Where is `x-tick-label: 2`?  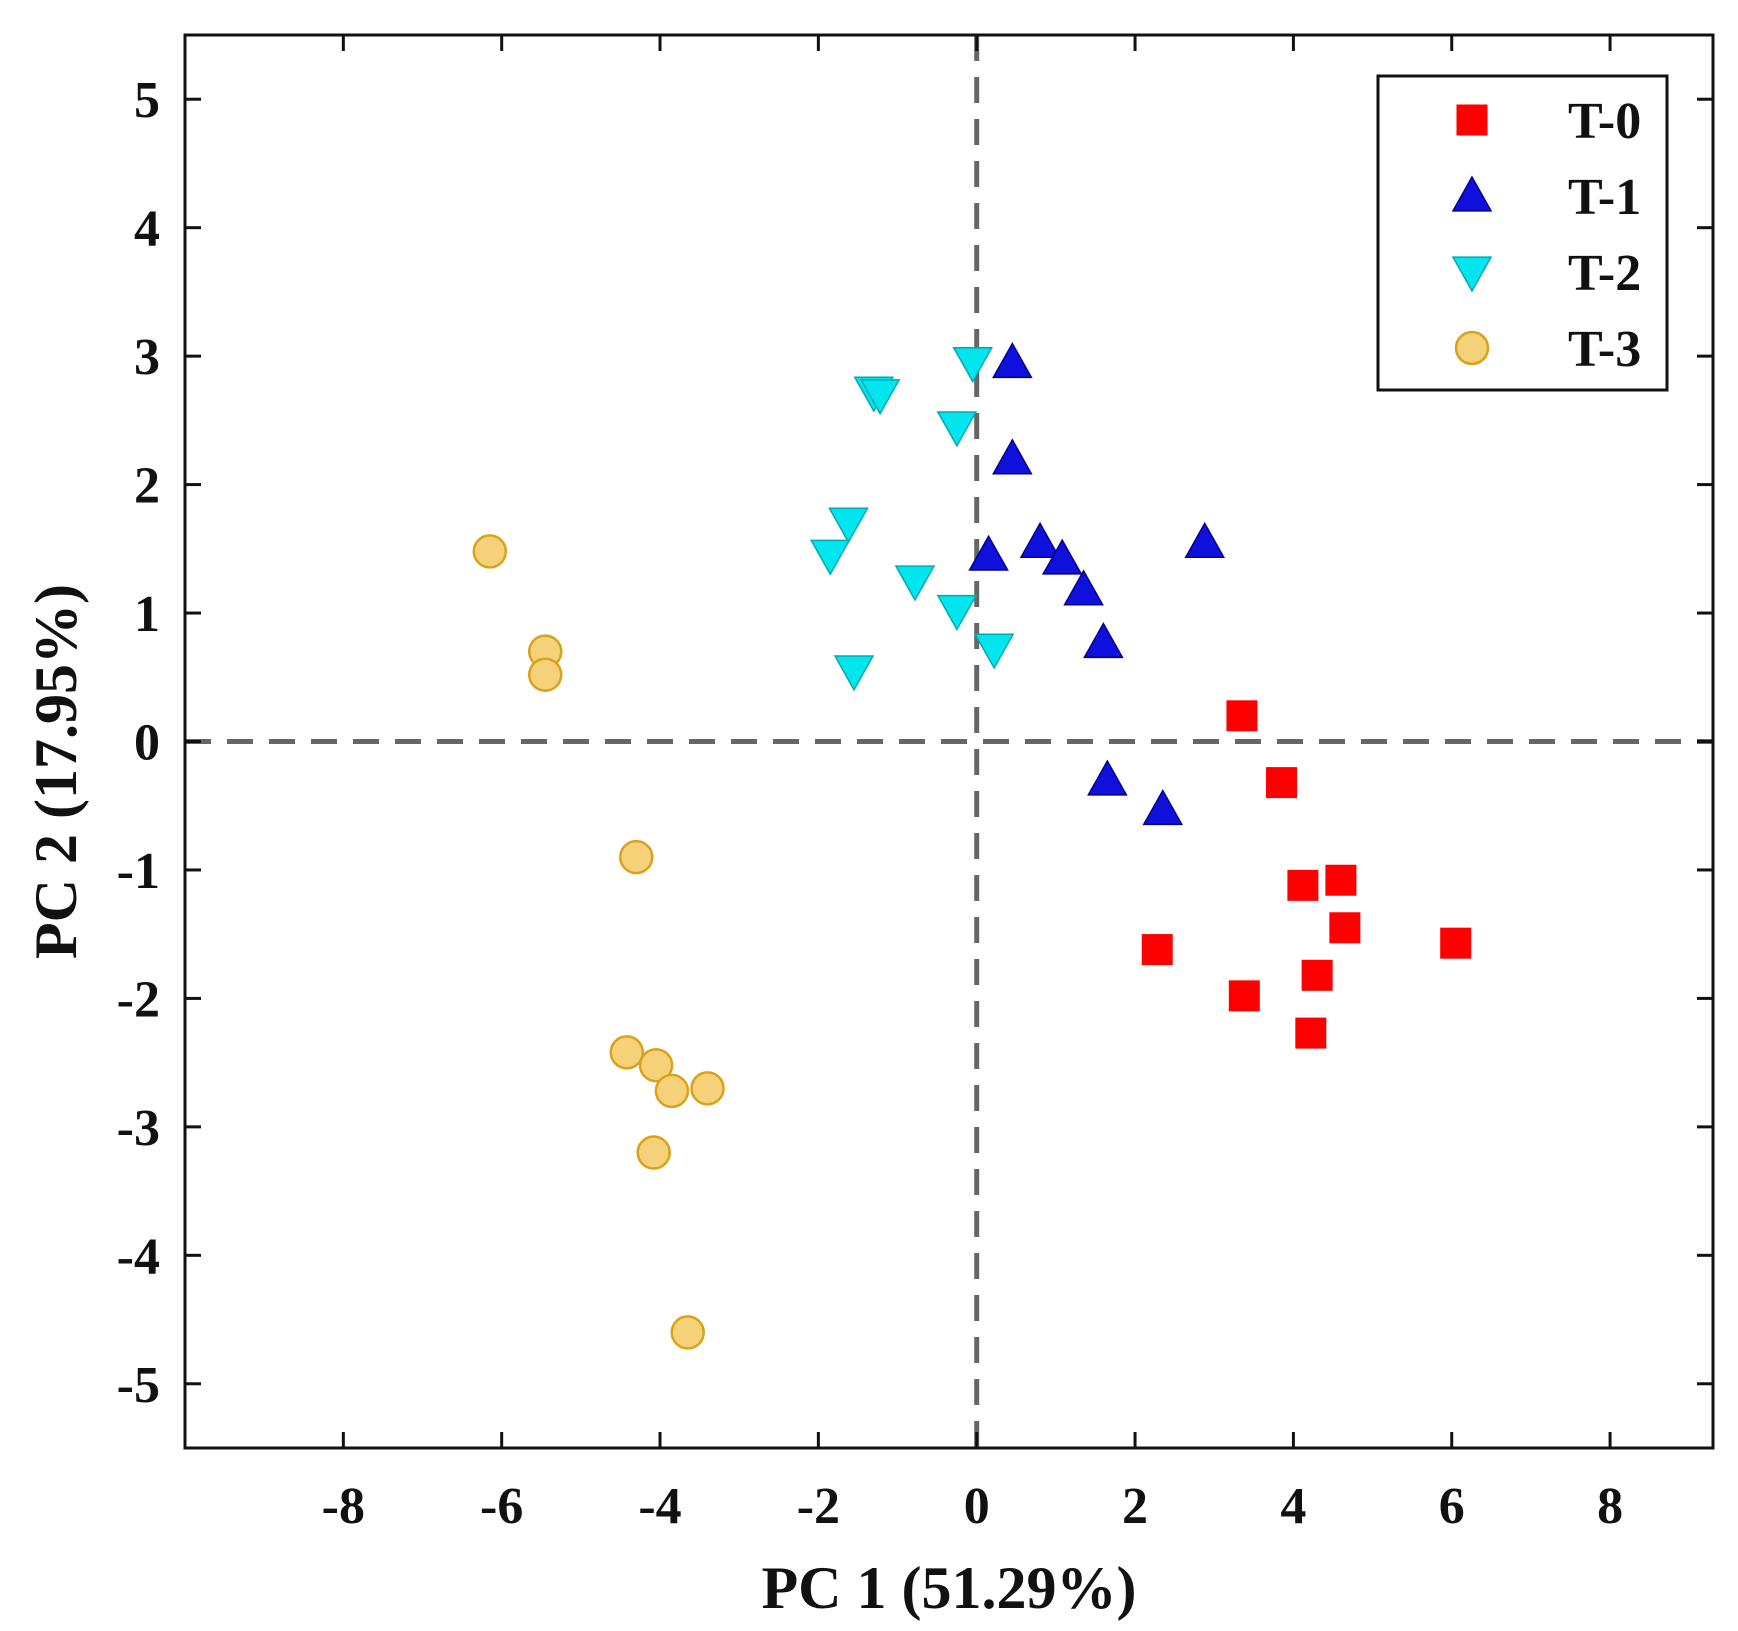
x-tick-label: 2 is located at coordinates (1135, 1506).